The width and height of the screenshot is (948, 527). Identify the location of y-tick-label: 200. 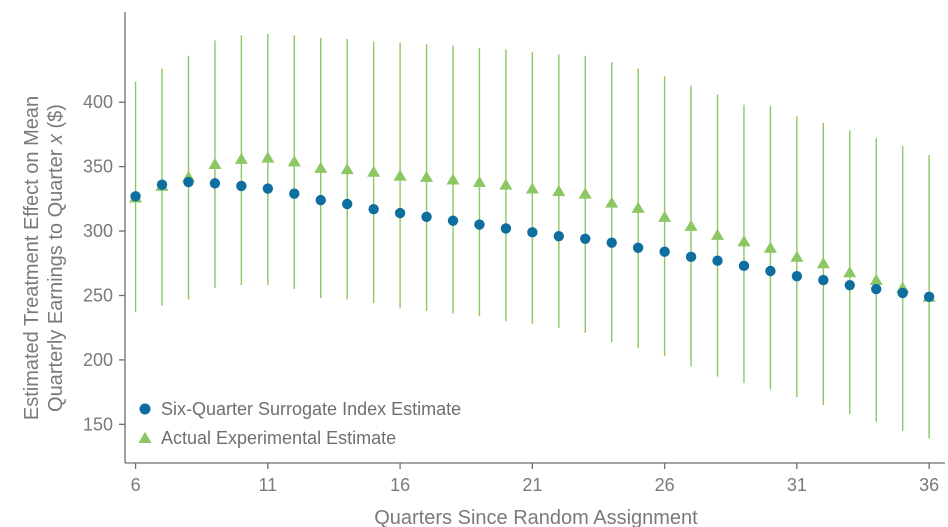
(98, 360).